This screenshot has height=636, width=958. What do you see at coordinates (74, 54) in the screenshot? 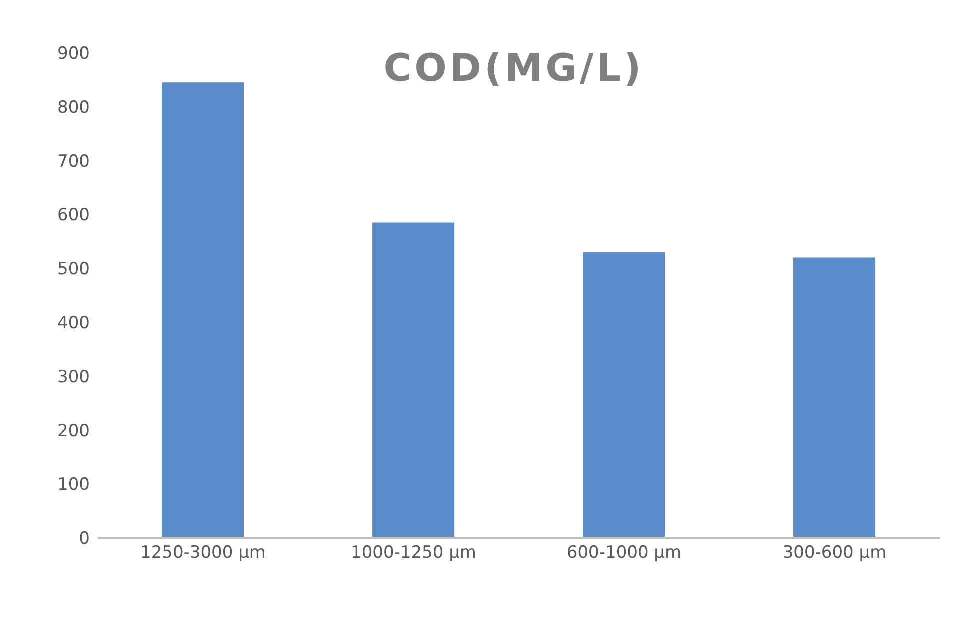
I see `y-tick-label: 900` at bounding box center [74, 54].